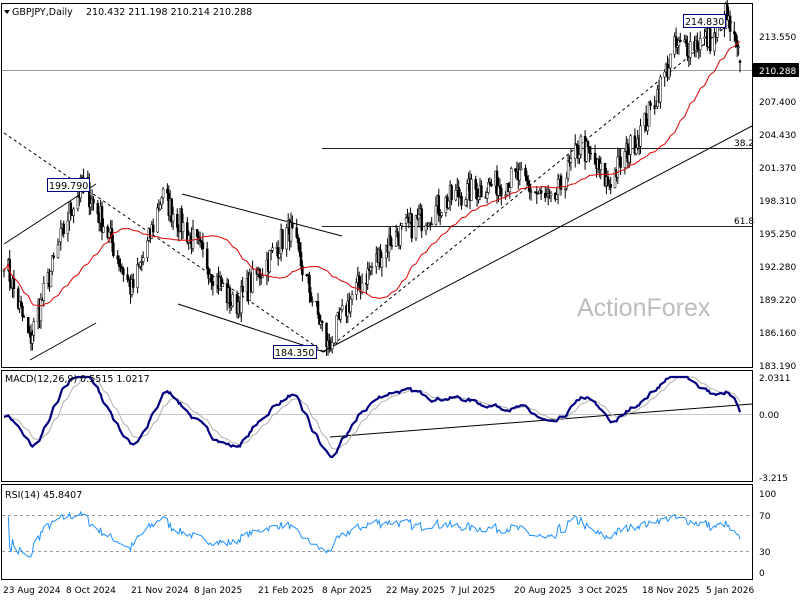 This screenshot has height=600, width=800. Describe the element at coordinates (762, 574) in the screenshot. I see `rsi-tick: 0` at that location.